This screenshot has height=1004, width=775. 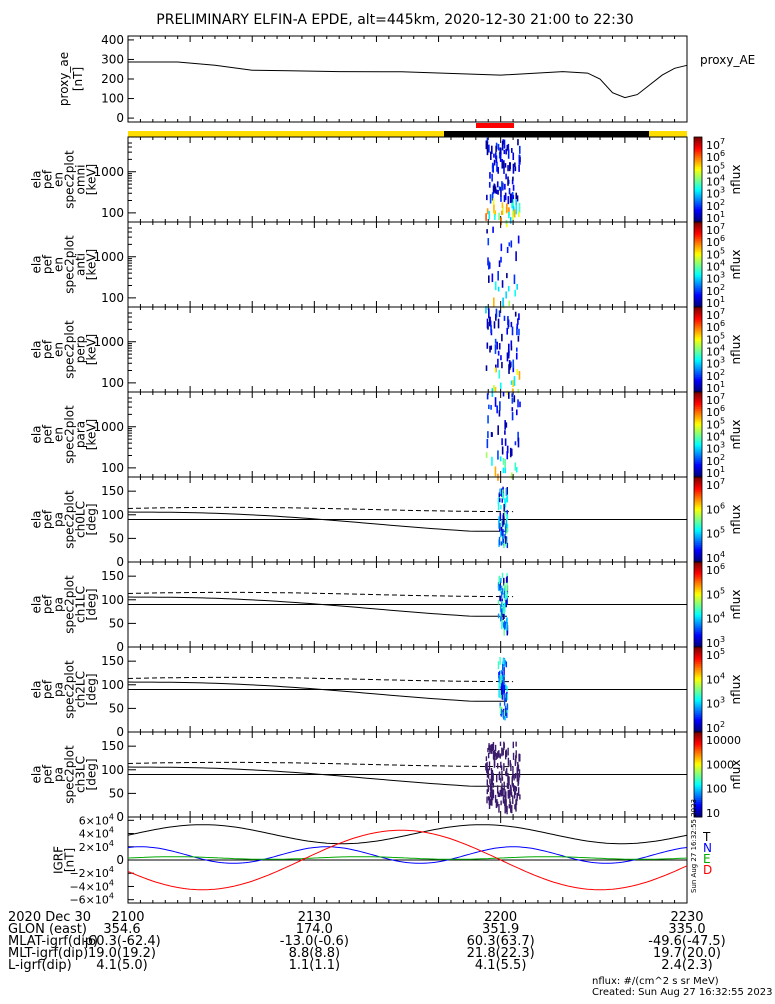 I want to click on y-axis-label-line: ch1LC, so click(x=81, y=604).